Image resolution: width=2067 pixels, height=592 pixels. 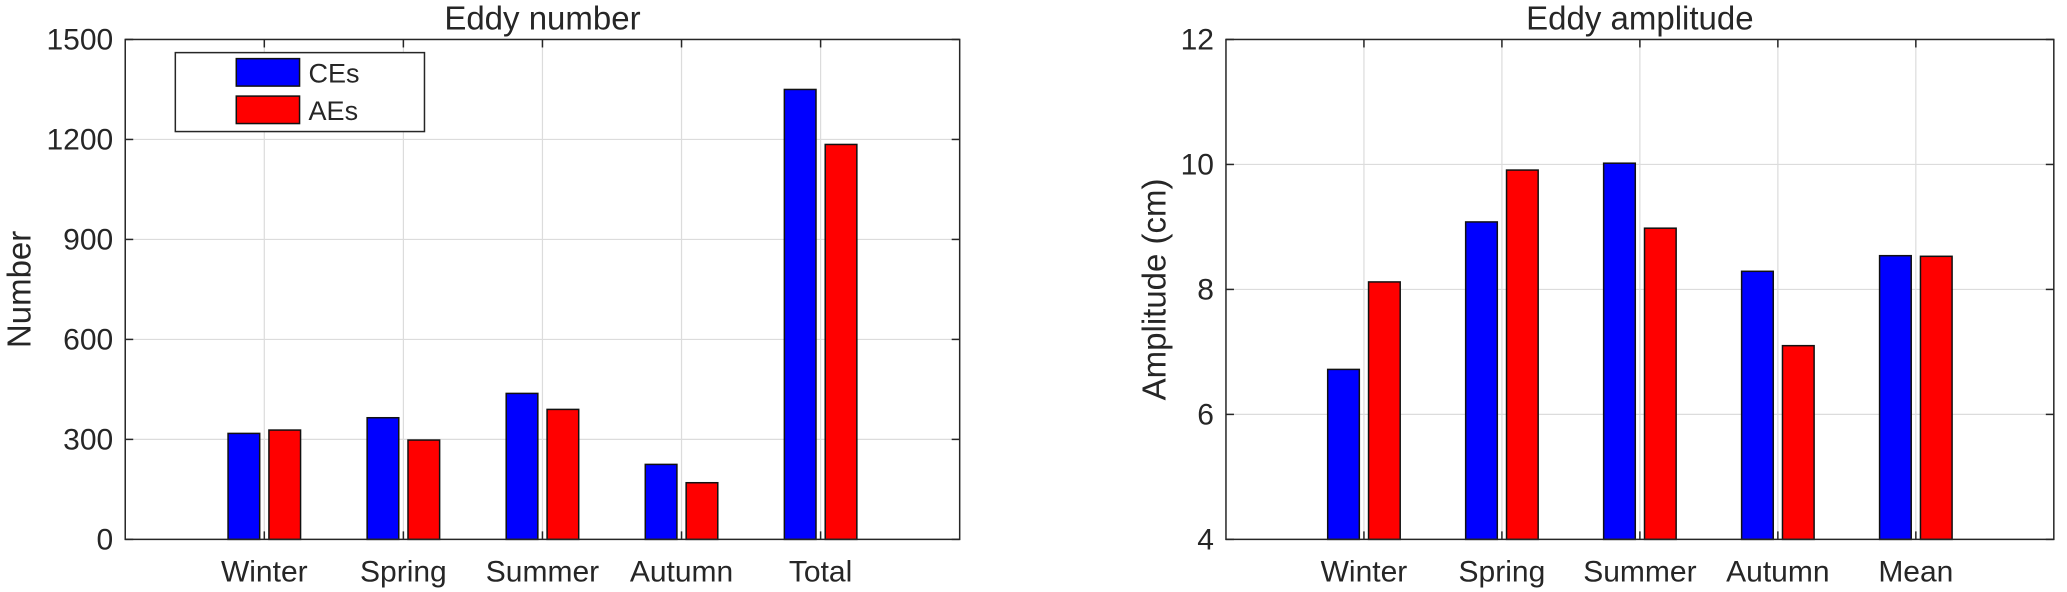 I want to click on bar-aes-summer, so click(x=563, y=474).